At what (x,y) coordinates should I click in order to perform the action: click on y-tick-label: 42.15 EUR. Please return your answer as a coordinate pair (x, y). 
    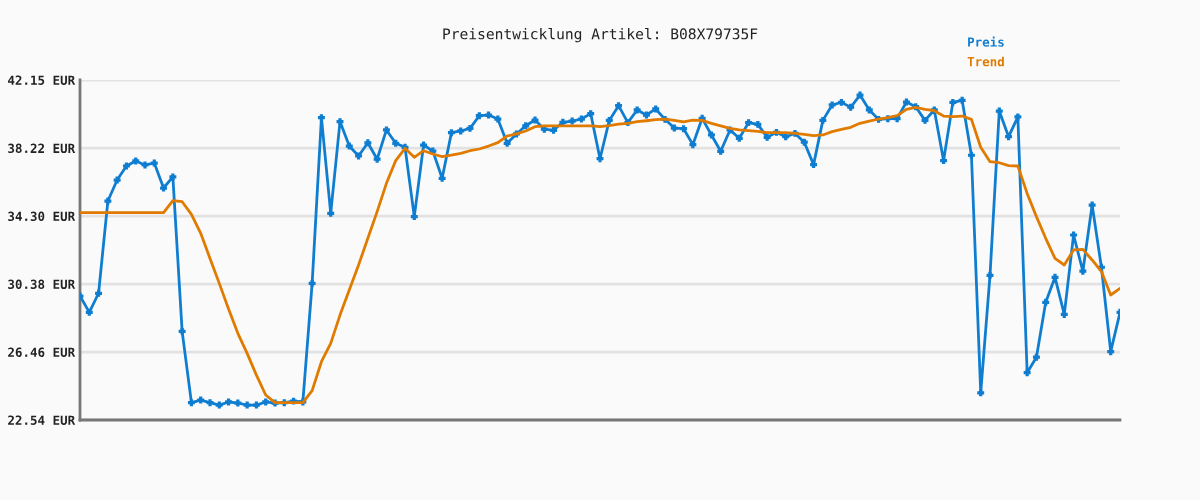
    Looking at the image, I should click on (42, 80).